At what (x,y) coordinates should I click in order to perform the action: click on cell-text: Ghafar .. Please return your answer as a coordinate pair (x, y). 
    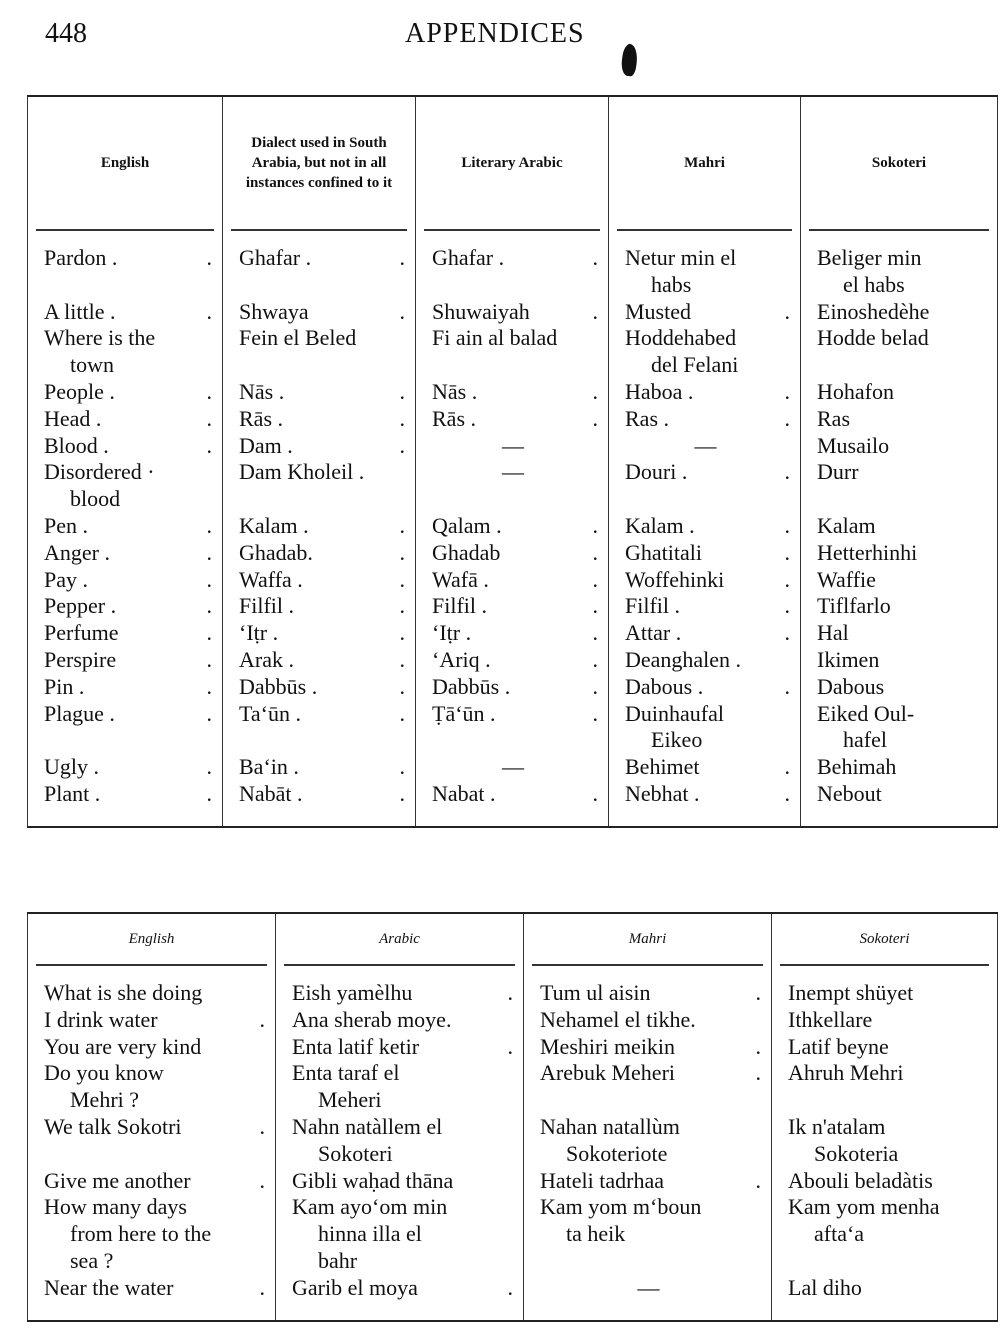
    Looking at the image, I should click on (275, 257).